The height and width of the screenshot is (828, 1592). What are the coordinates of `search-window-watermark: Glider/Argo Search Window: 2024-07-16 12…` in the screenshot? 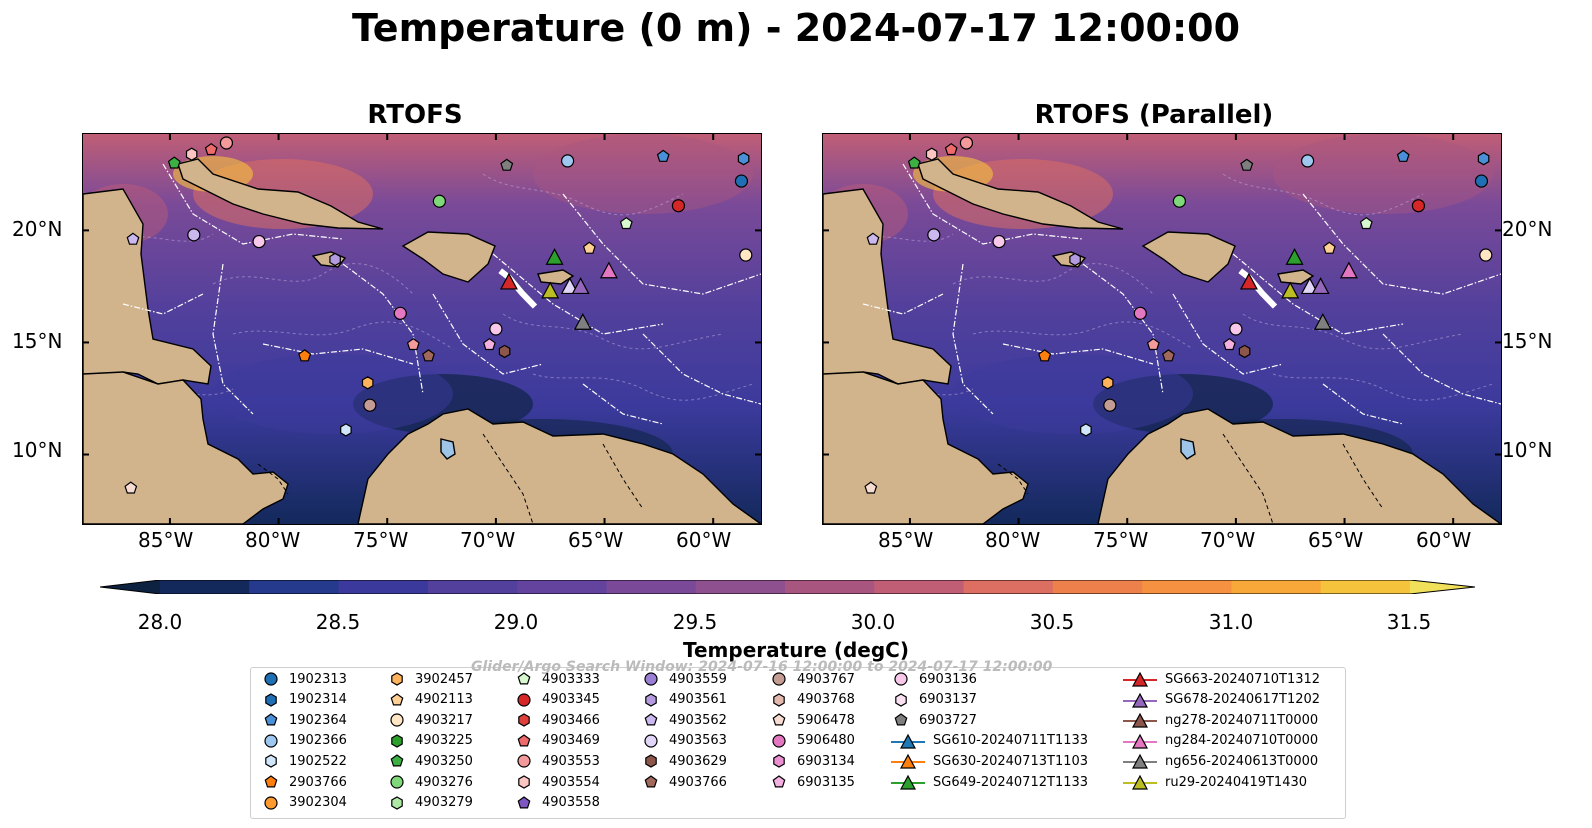 It's located at (762, 667).